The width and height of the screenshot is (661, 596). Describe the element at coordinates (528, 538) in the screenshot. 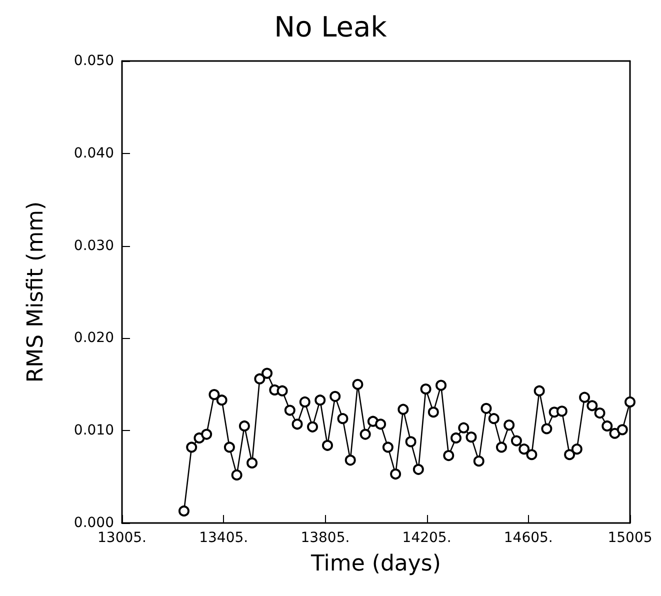

I see `x-tick-label: 14605.` at that location.